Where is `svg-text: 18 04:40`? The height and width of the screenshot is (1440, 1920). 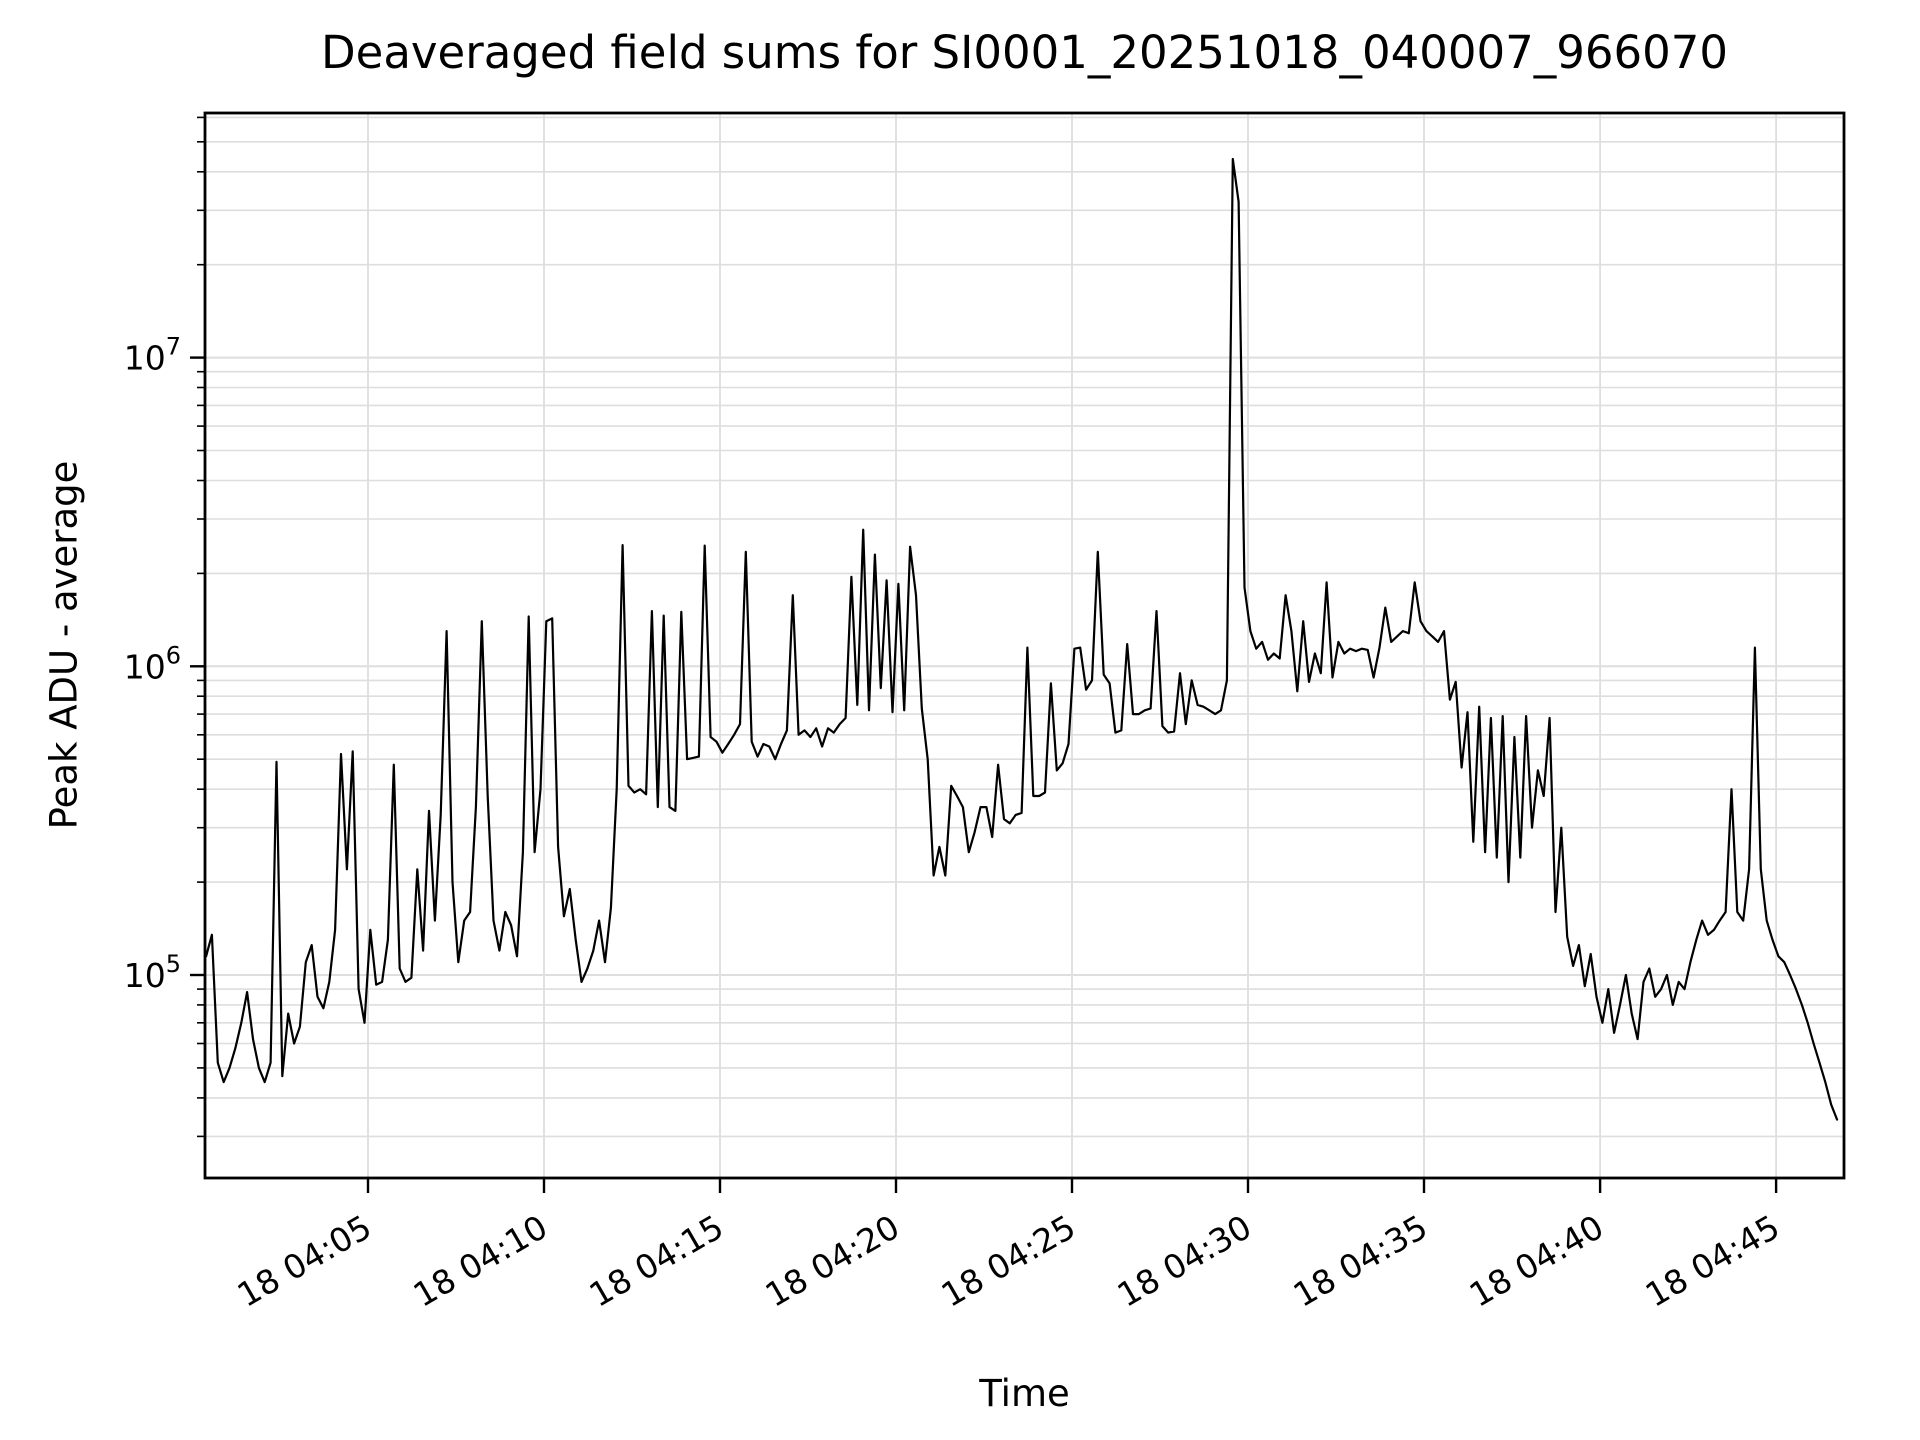
svg-text: 18 04:40 is located at coordinates (1536, 1261).